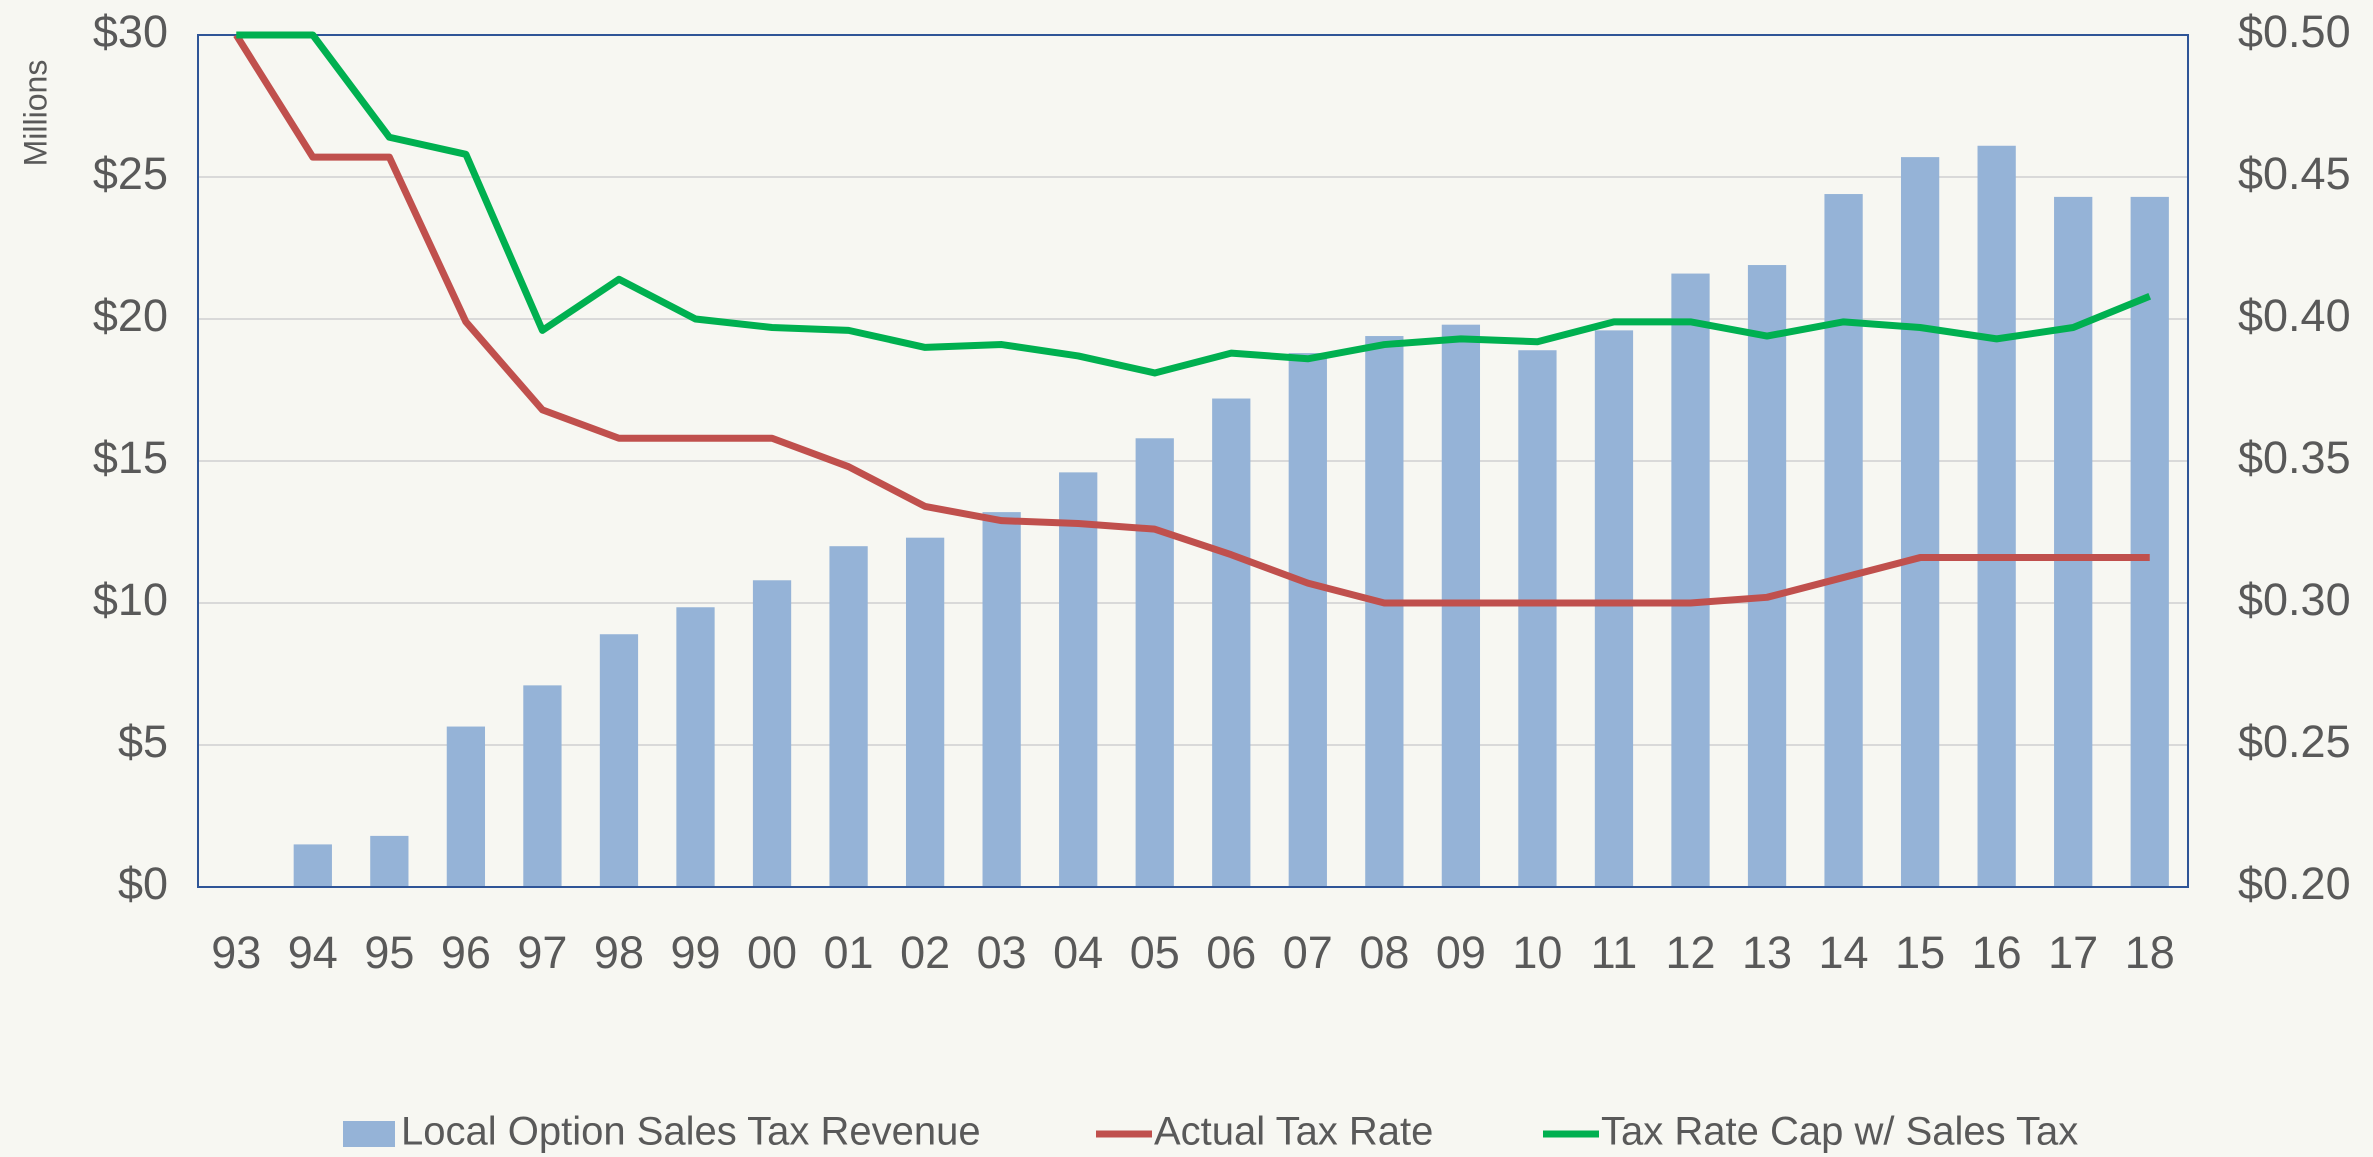 The height and width of the screenshot is (1157, 2373). What do you see at coordinates (2073, 952) in the screenshot?
I see `x-tick-label: 17` at bounding box center [2073, 952].